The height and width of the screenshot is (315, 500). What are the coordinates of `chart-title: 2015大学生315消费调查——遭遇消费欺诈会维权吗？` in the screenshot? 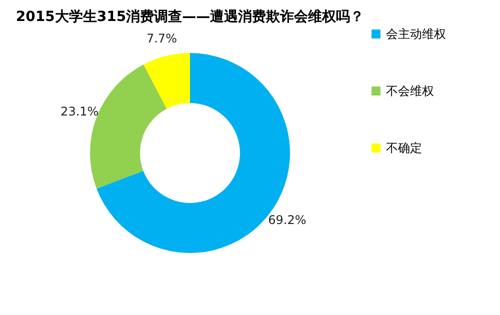 It's located at (190, 16).